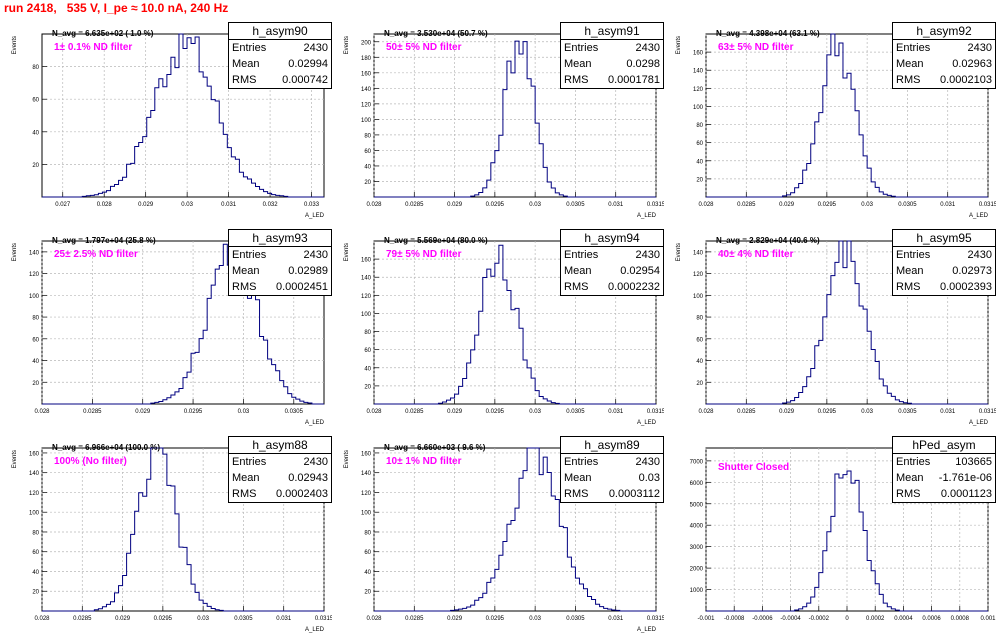  Describe the element at coordinates (819, 619) in the screenshot. I see `x-tick-label: -0.0002` at that location.